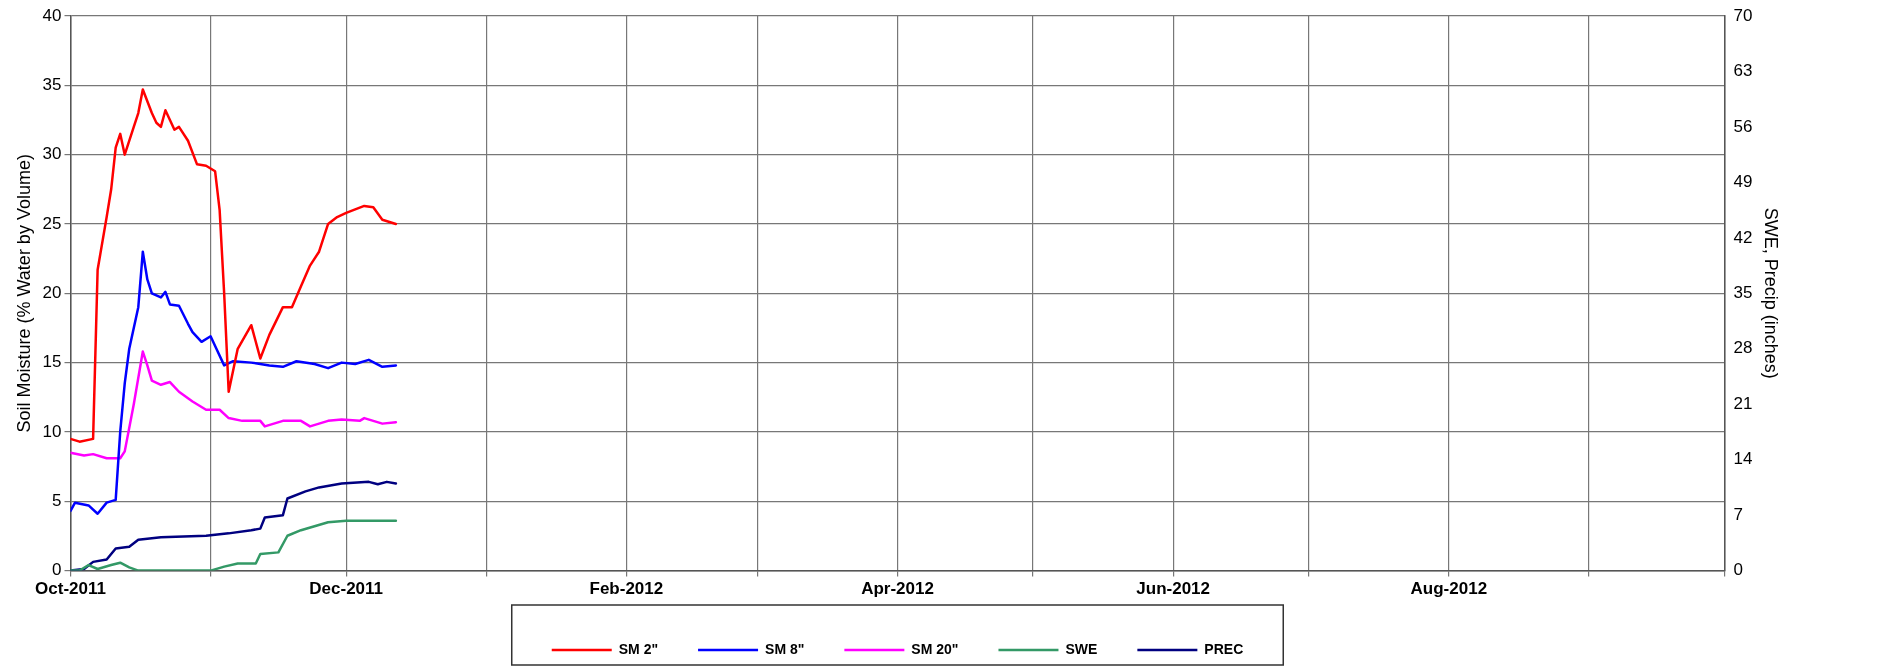  What do you see at coordinates (1743, 237) in the screenshot?
I see `y2-tick-label: 42` at bounding box center [1743, 237].